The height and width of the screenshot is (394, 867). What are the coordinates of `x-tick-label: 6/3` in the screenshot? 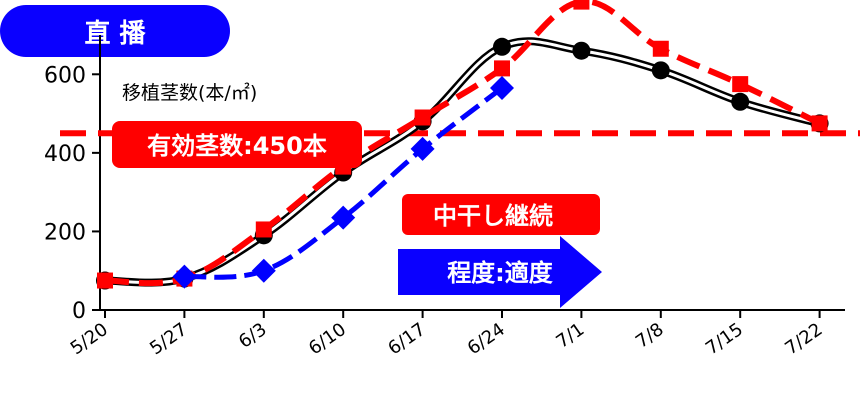 It's located at (253, 336).